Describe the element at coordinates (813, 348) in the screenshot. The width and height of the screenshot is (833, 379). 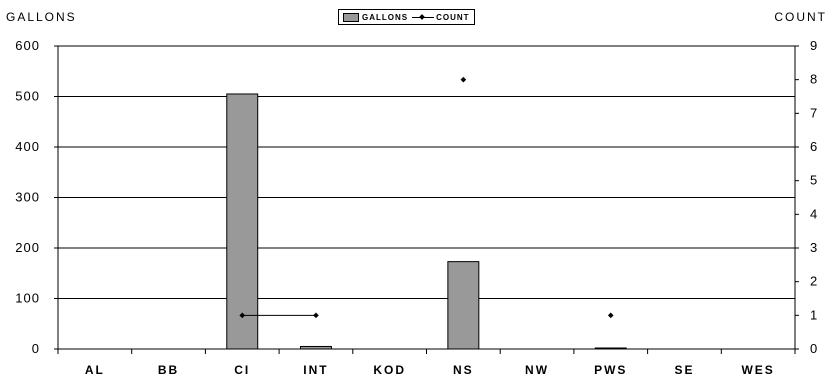
I see `y-tick-label-right: 0` at that location.